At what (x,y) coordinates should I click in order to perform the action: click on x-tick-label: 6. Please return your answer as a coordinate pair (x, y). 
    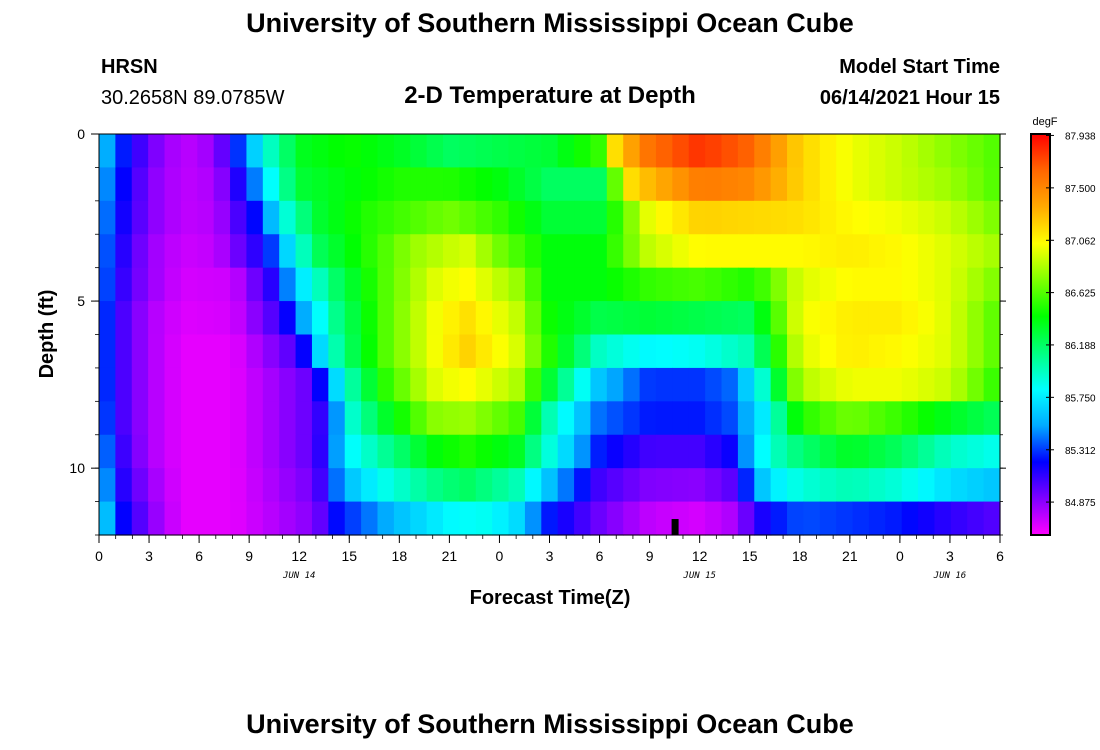
    Looking at the image, I should click on (1000, 556).